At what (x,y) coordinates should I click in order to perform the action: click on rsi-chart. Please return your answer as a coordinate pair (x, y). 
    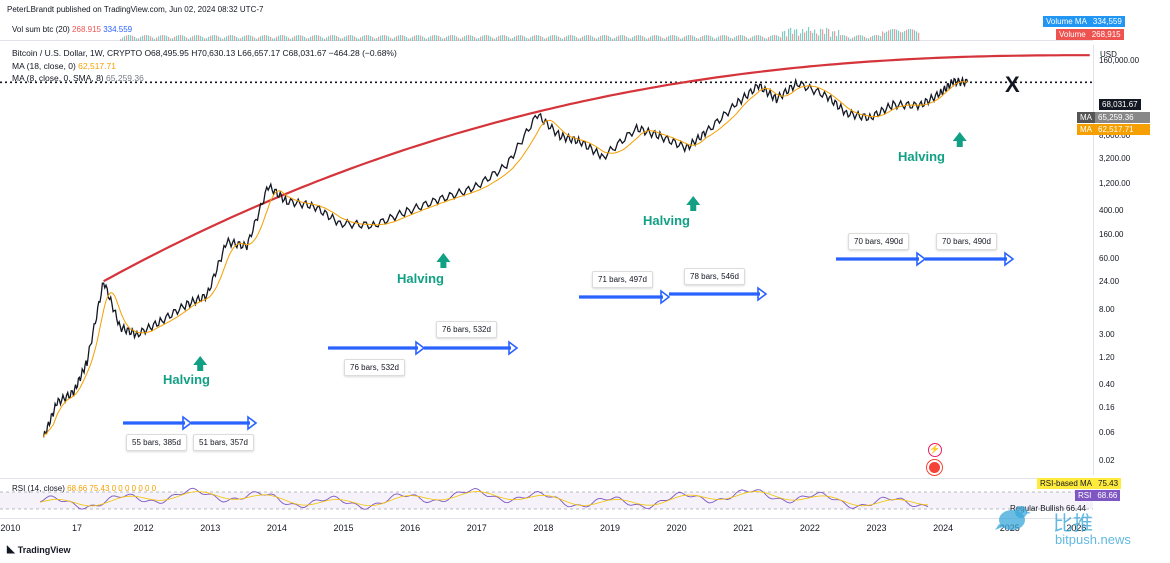
    Looking at the image, I should click on (546, 498).